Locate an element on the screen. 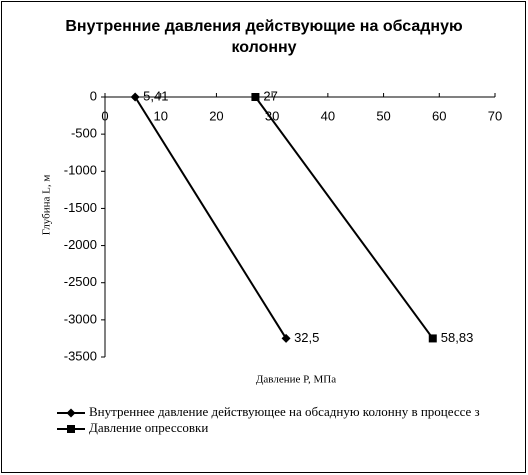 This screenshot has width=528, height=475. y-tick-label: -3000 is located at coordinates (80, 318).